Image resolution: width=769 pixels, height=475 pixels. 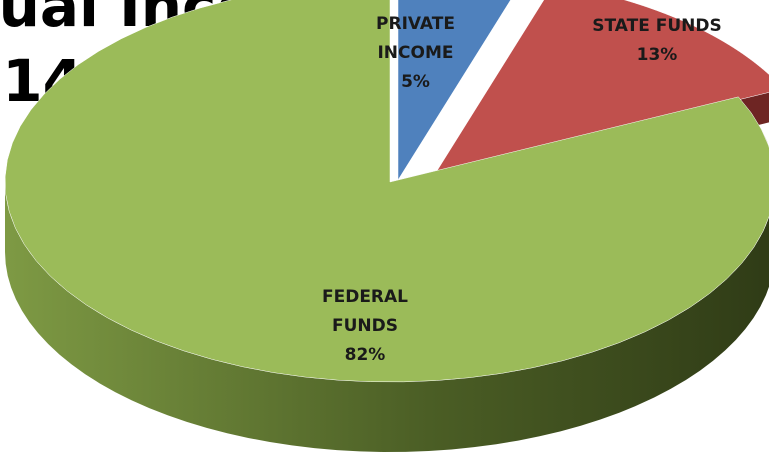 What do you see at coordinates (365, 355) in the screenshot?
I see `slice-value-label: 82%` at bounding box center [365, 355].